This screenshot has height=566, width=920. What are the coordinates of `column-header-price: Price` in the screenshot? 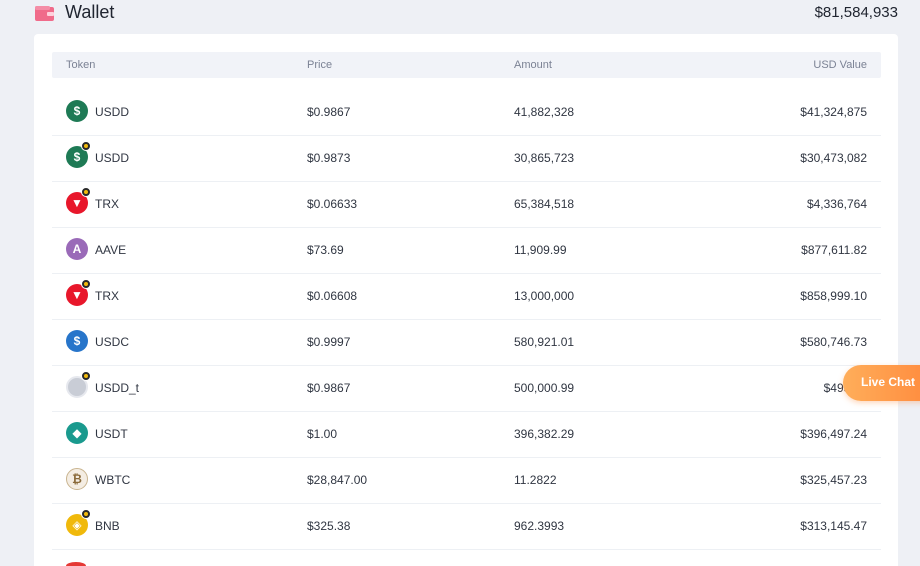 It's located at (320, 65).